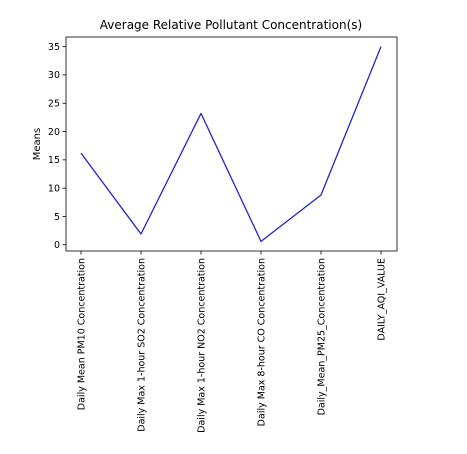 Image resolution: width=467 pixels, height=454 pixels. What do you see at coordinates (37, 144) in the screenshot?
I see `y-axis-label: Means` at bounding box center [37, 144].